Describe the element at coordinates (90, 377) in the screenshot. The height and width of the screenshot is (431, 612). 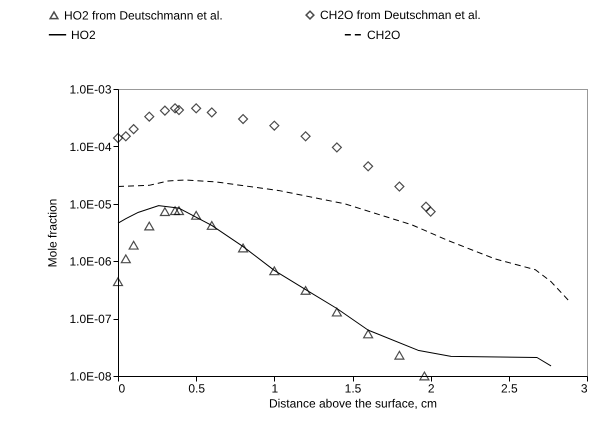
I see `y-tick-label: 1.0E-08` at that location.